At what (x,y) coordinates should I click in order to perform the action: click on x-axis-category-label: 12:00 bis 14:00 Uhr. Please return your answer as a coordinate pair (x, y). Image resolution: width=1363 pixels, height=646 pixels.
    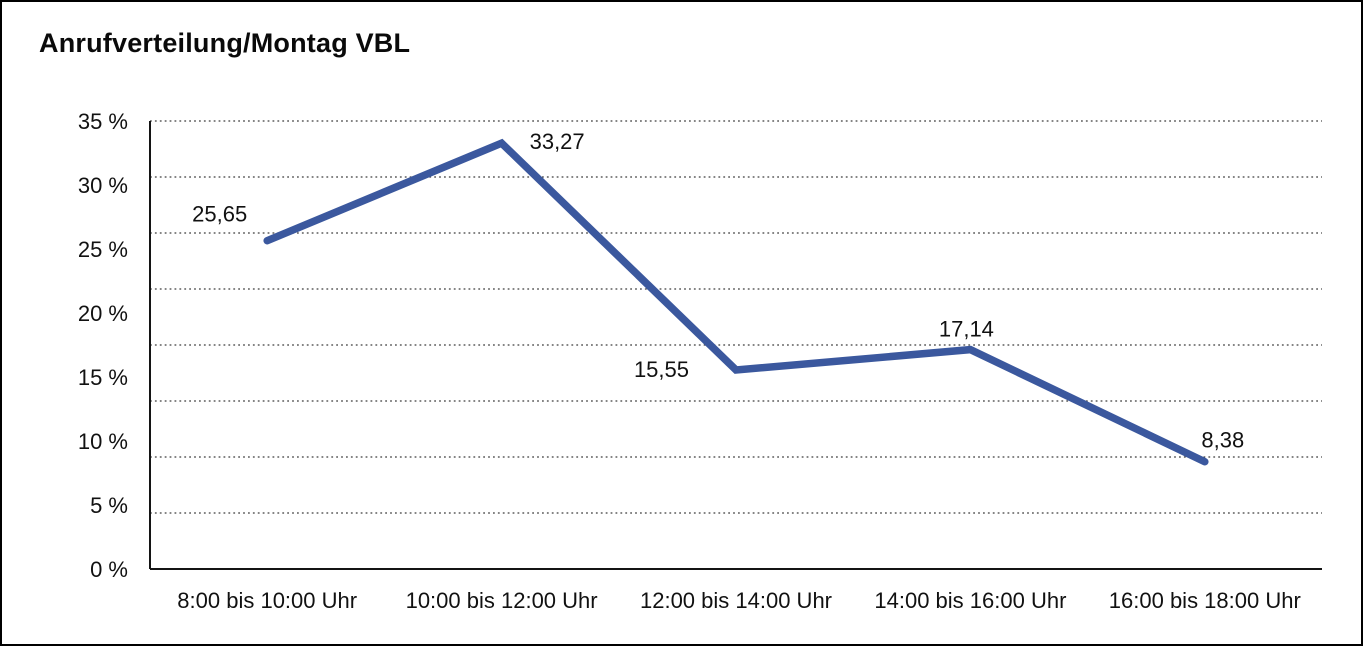
    Looking at the image, I should click on (736, 600).